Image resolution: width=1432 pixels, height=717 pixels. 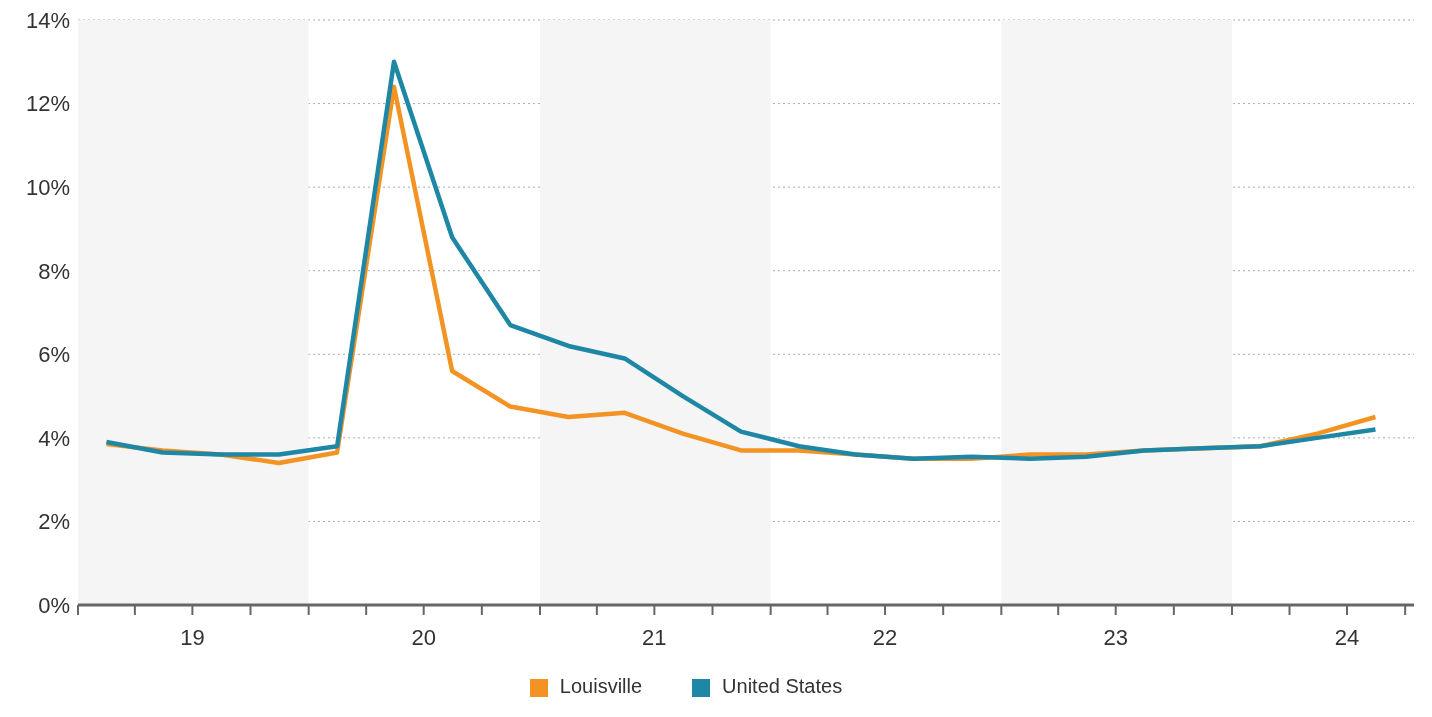 What do you see at coordinates (54, 605) in the screenshot?
I see `y-tick-label: 0%` at bounding box center [54, 605].